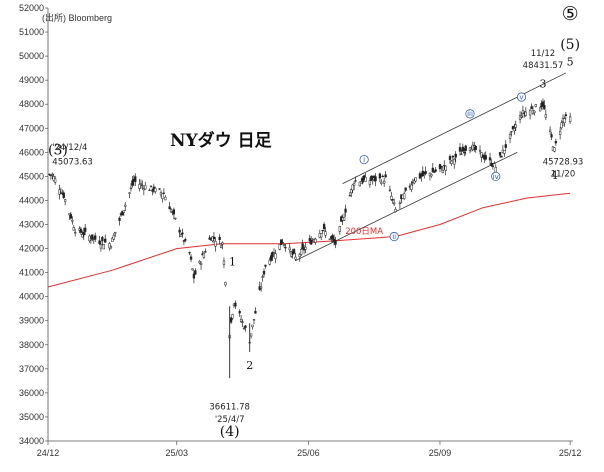 The height and width of the screenshot is (472, 604). I want to click on y-tick-label: 43000, so click(31, 225).